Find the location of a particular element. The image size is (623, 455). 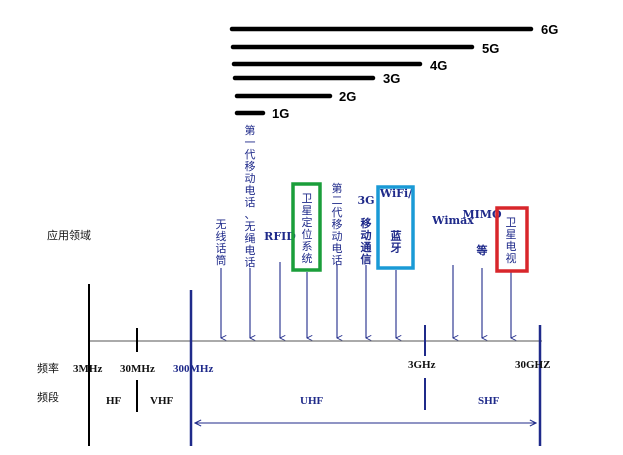

app-label-gps: 卫星定位系统 is located at coordinates (307, 228).